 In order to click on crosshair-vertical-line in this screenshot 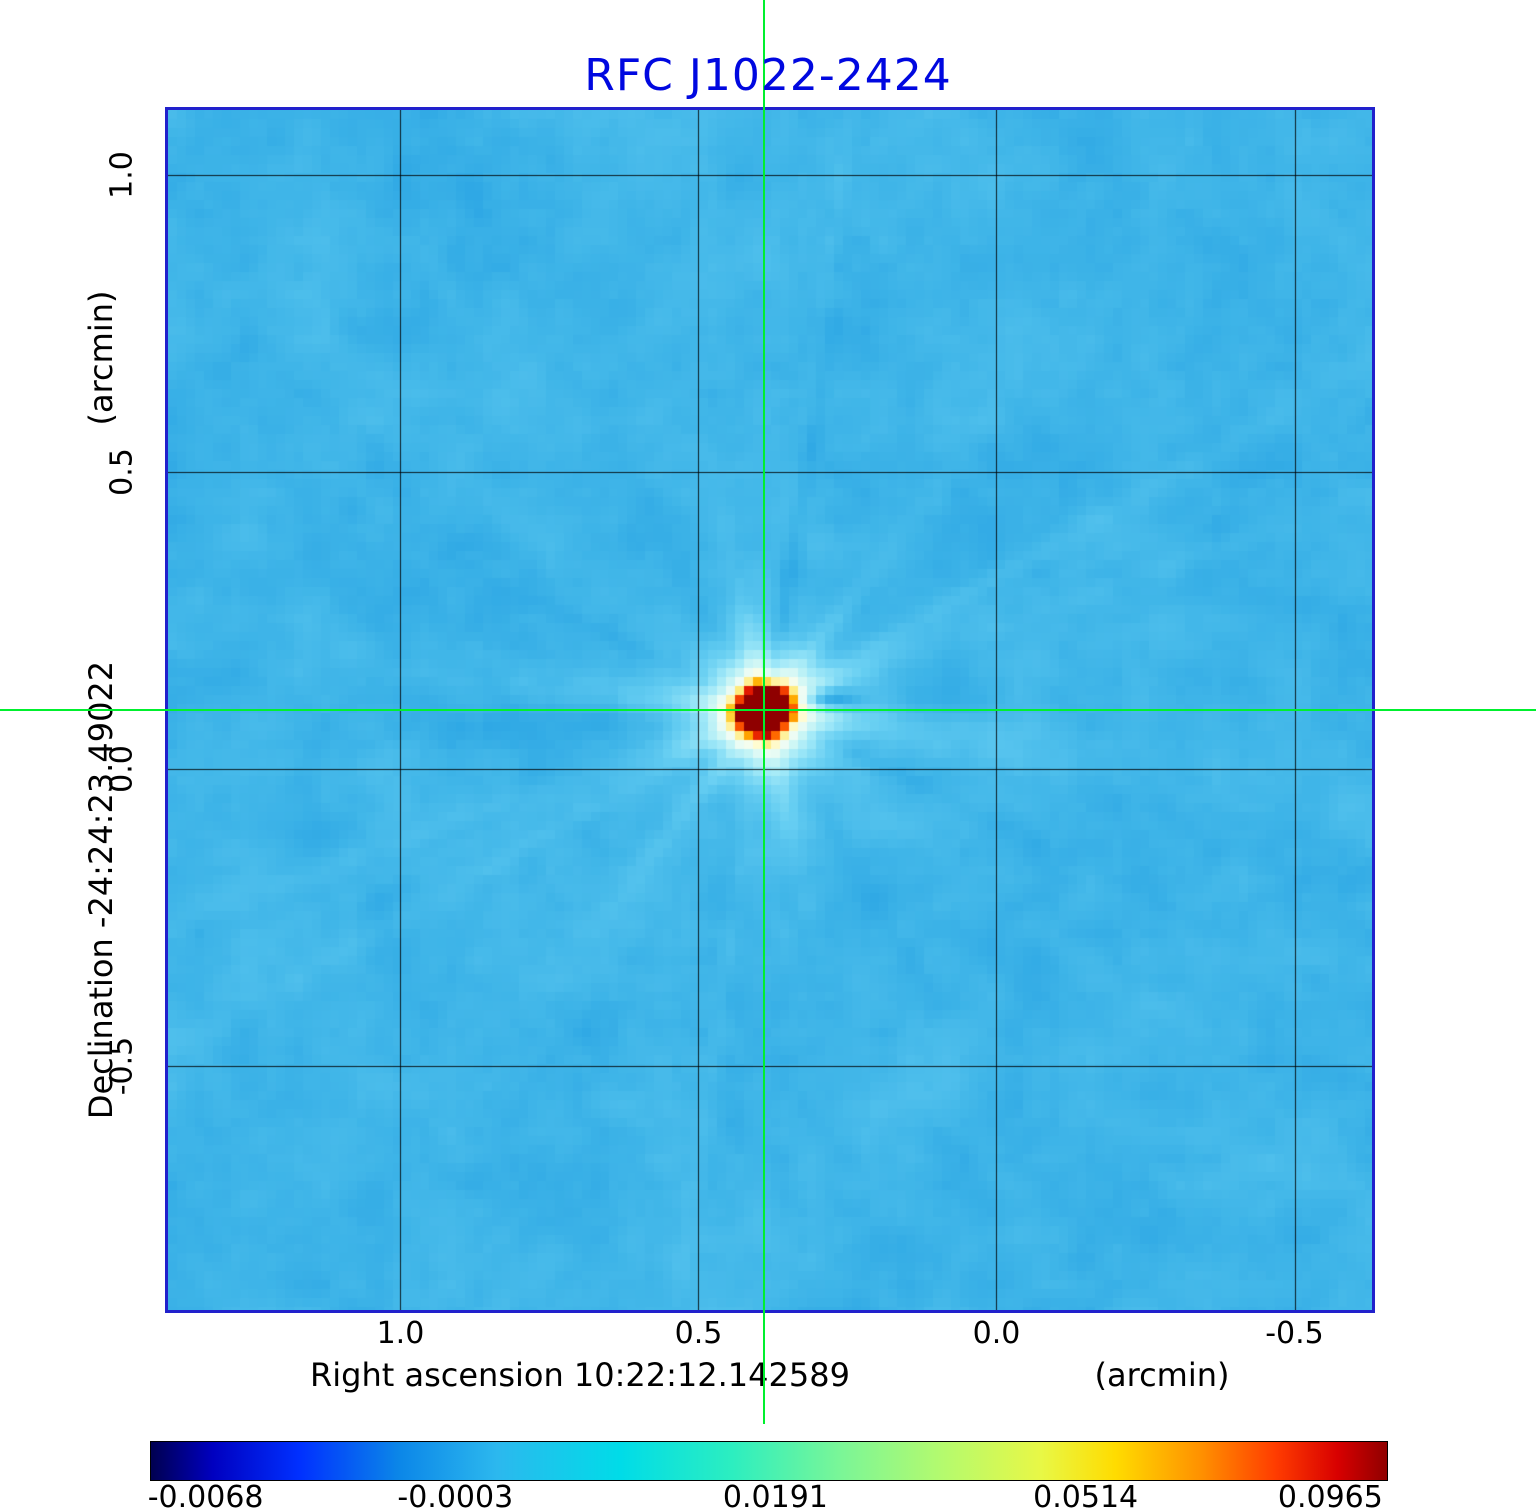, I will do `click(764, 712)`.